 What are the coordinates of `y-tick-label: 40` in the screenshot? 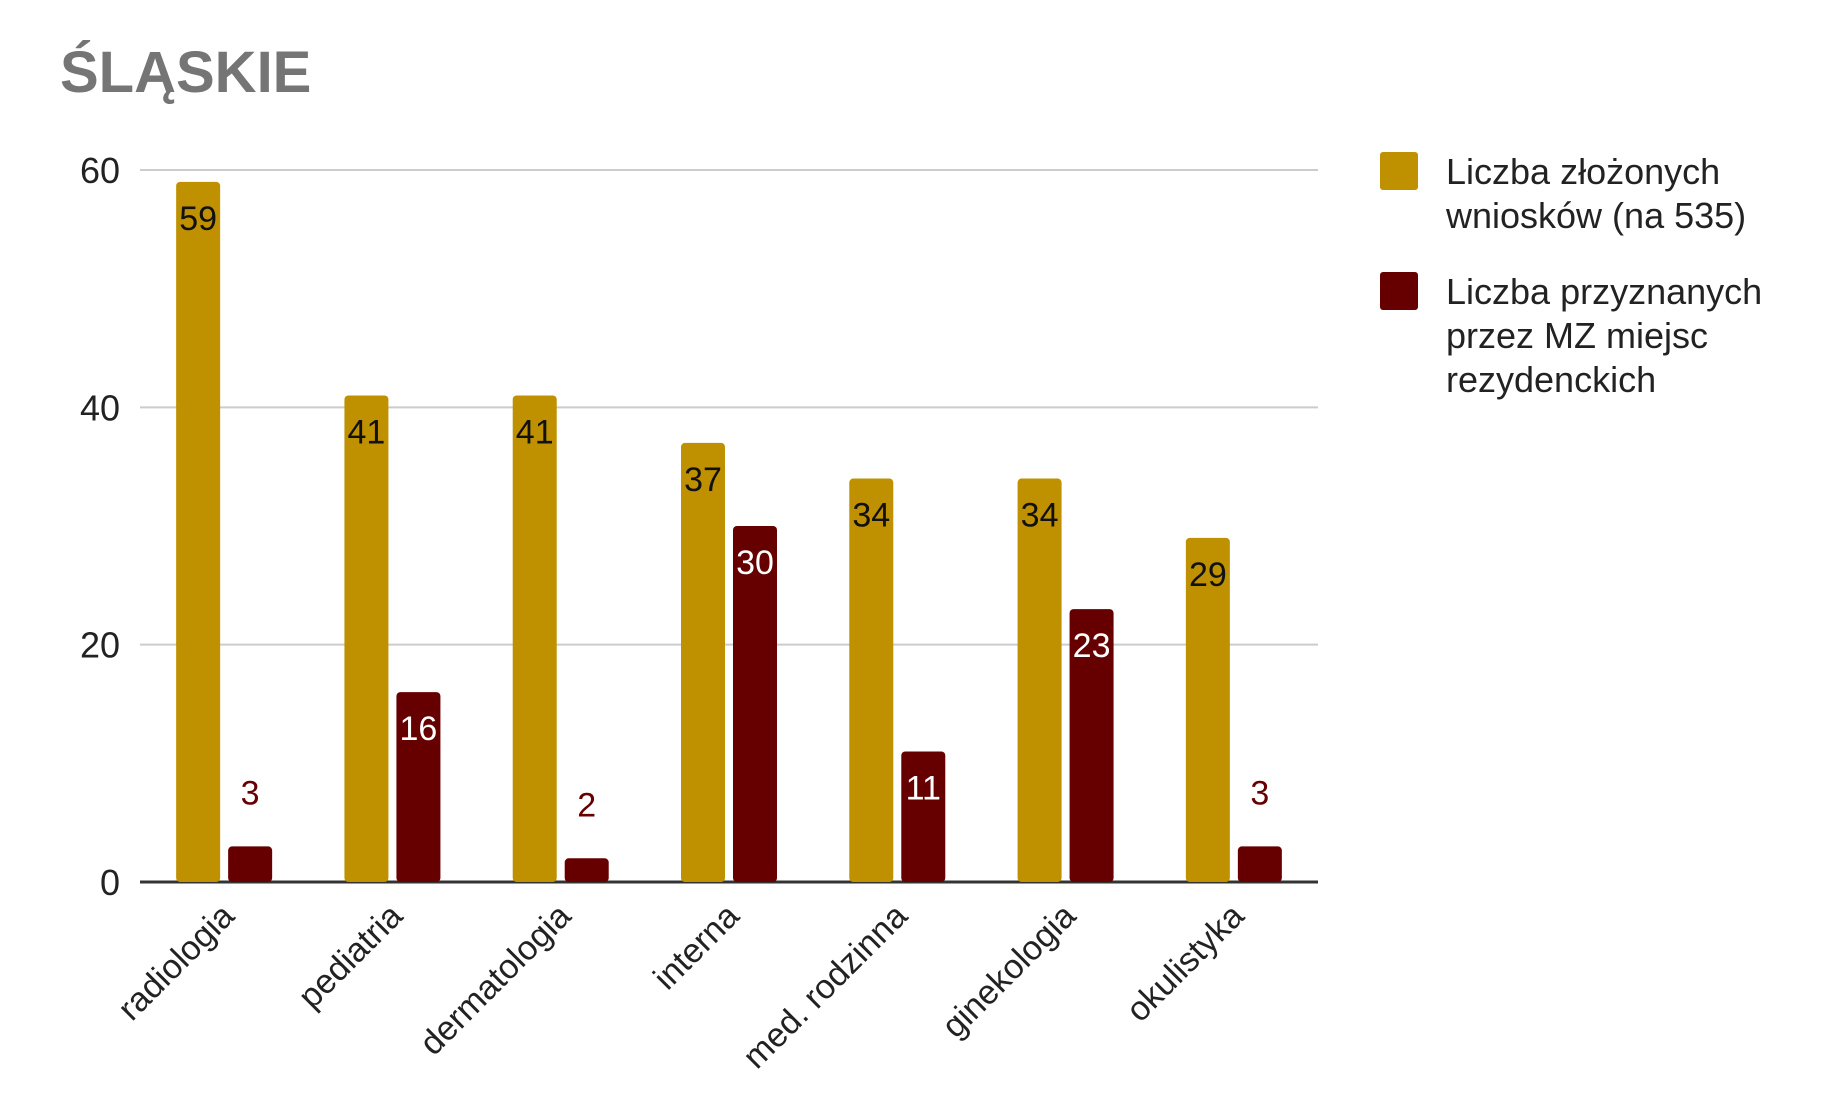 It's located at (100, 407).